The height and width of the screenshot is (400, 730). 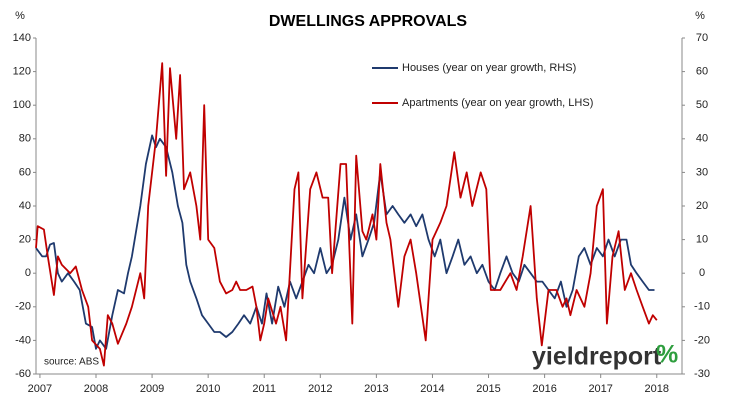 I want to click on x-tick-label: 2013, so click(x=376, y=389).